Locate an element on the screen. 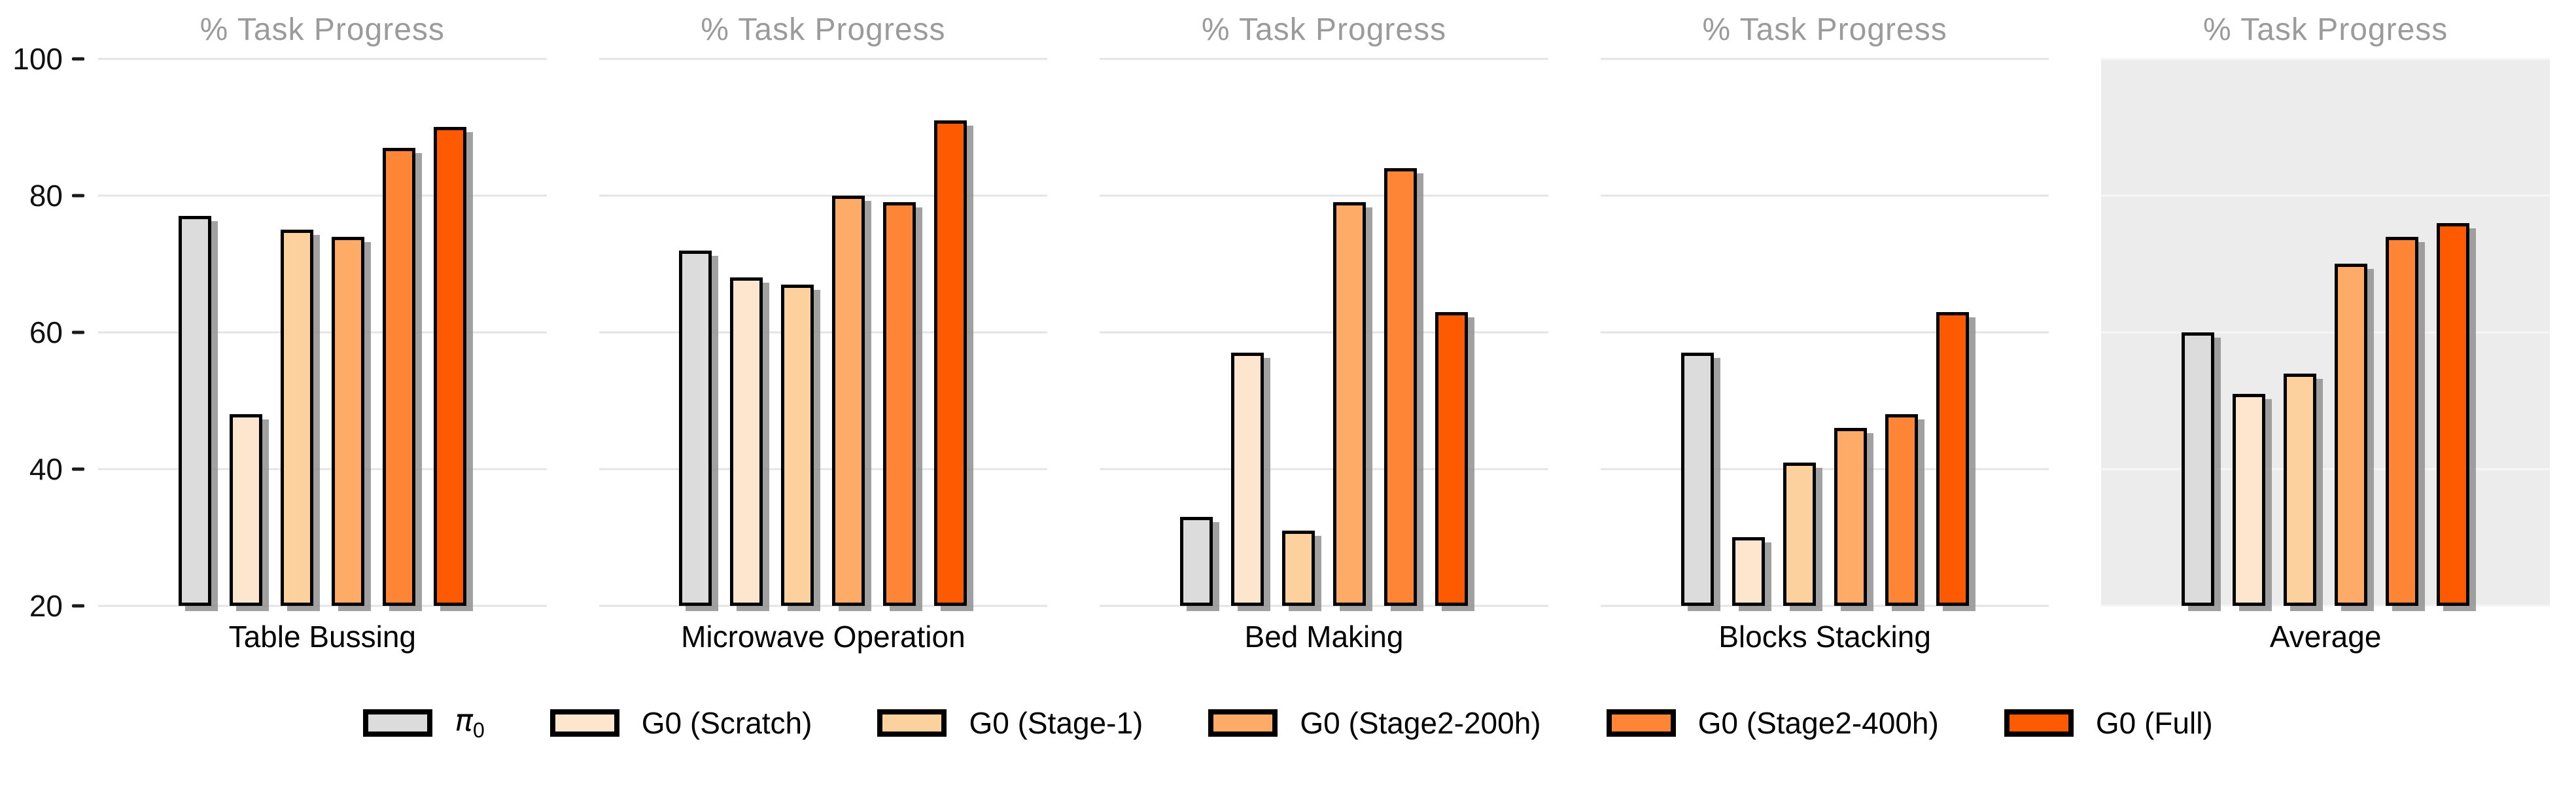 This screenshot has width=2576, height=793. legend-item-g0-stage-1: G0 (Stage-1) is located at coordinates (1010, 723).